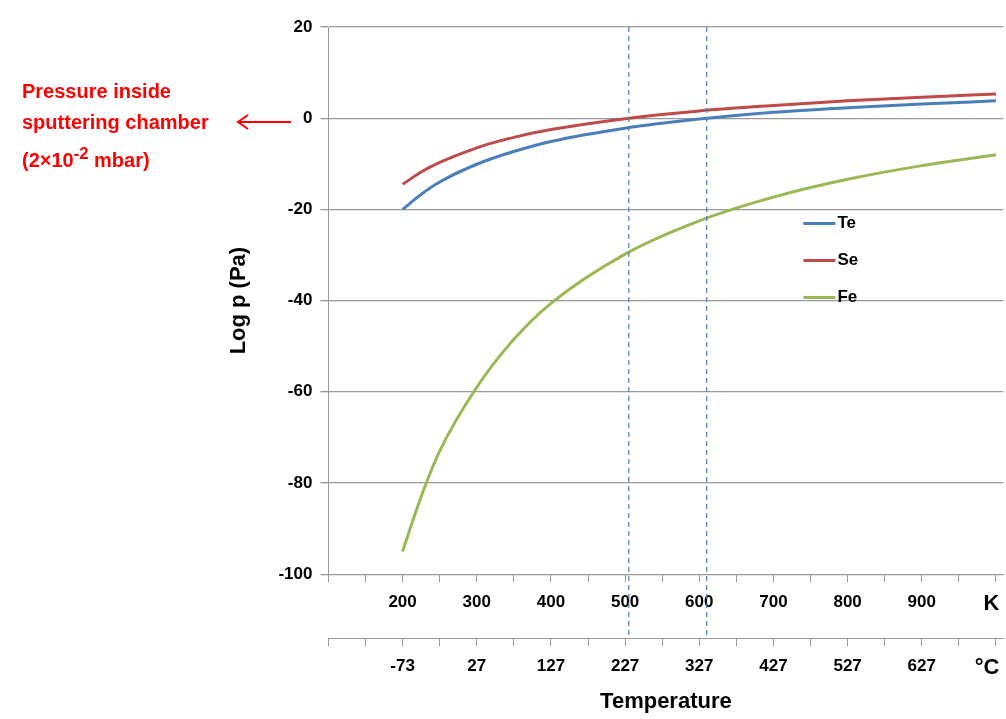 This screenshot has height=719, width=1006. I want to click on legend-label: Te, so click(846, 223).